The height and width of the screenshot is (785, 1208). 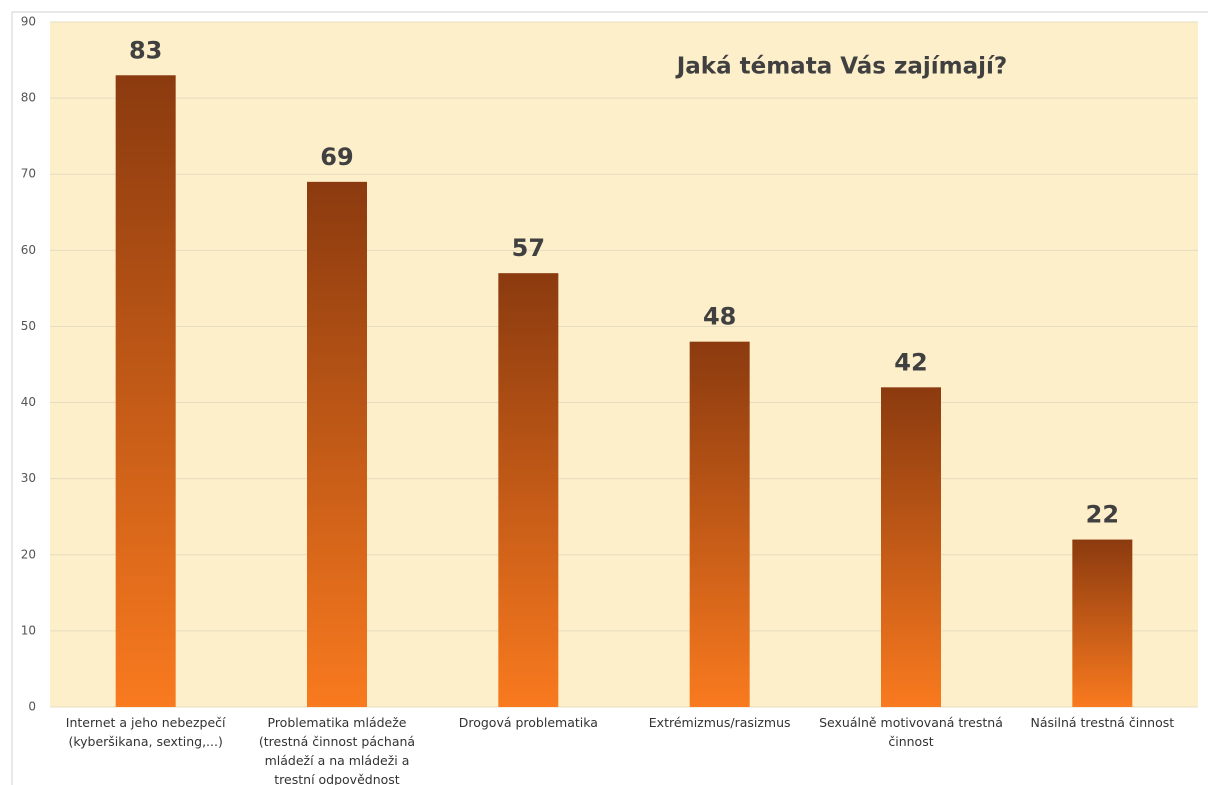 I want to click on x-tick-label: Sexuálně motivovaná trestná činnost, so click(x=911, y=732).